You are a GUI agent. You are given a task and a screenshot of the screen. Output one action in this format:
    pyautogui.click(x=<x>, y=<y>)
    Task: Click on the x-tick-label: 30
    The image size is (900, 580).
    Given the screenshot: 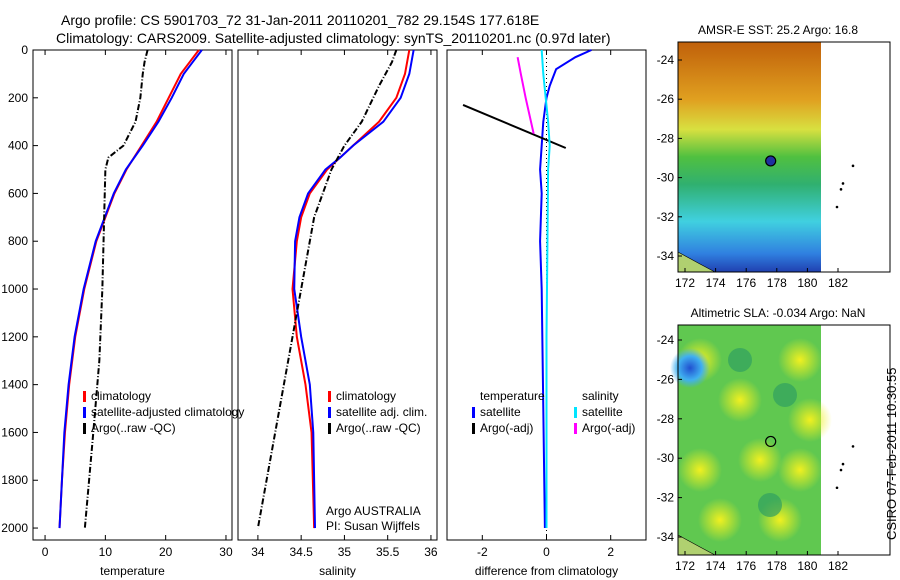 What is the action you would take?
    pyautogui.click(x=226, y=552)
    